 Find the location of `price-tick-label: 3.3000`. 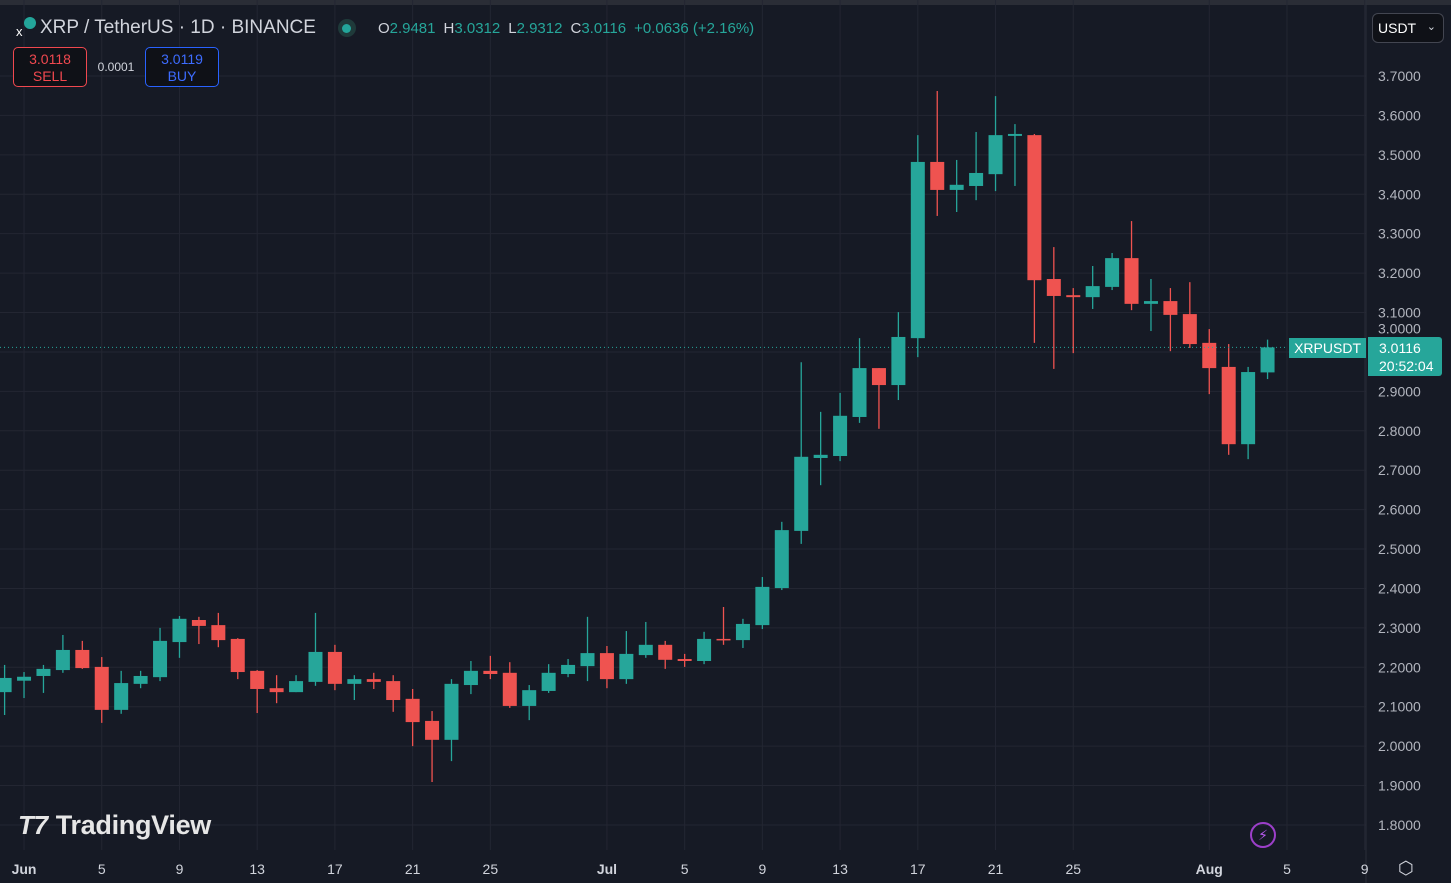

price-tick-label: 3.3000 is located at coordinates (1399, 234).